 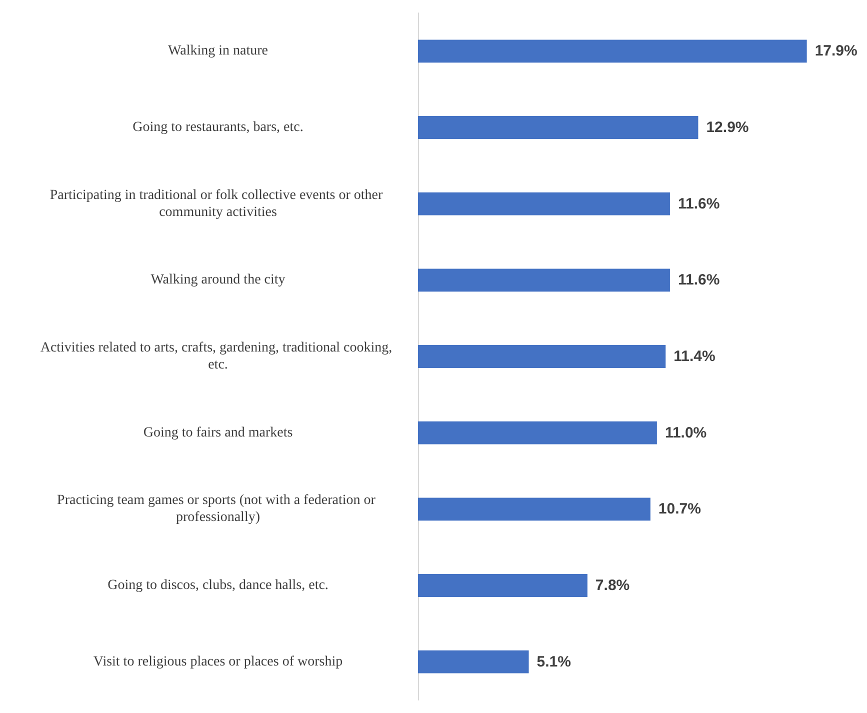 What do you see at coordinates (218, 509) in the screenshot?
I see `y-tick-label: Practicing team games or sports (not with a federation or professionally)` at bounding box center [218, 509].